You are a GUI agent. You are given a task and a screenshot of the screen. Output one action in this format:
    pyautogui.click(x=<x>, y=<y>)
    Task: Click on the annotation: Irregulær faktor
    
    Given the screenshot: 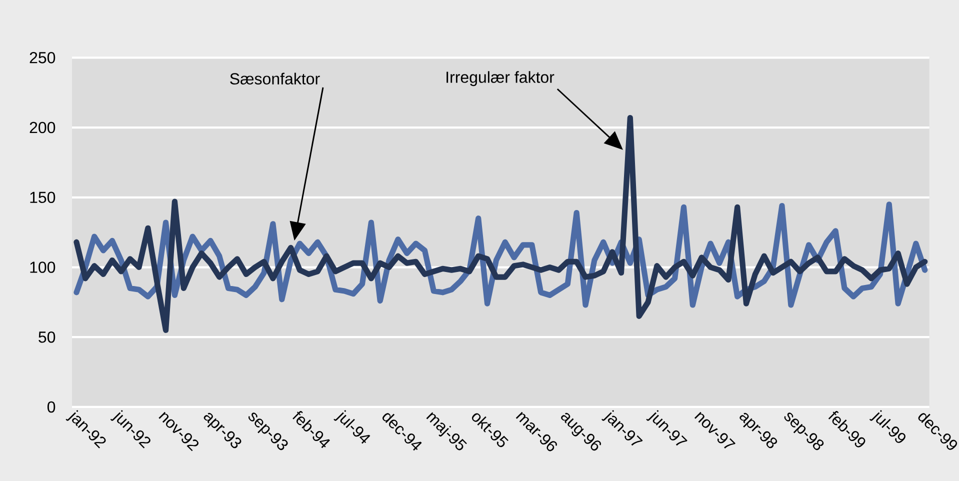 What is the action you would take?
    pyautogui.click(x=500, y=78)
    